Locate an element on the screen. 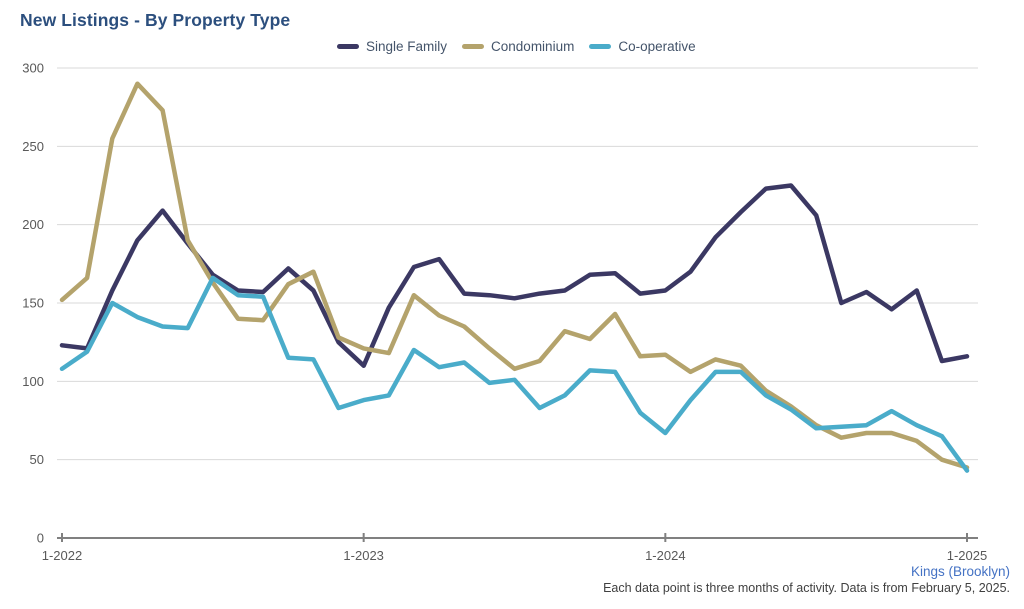  legend-label: Single Family is located at coordinates (407, 46).